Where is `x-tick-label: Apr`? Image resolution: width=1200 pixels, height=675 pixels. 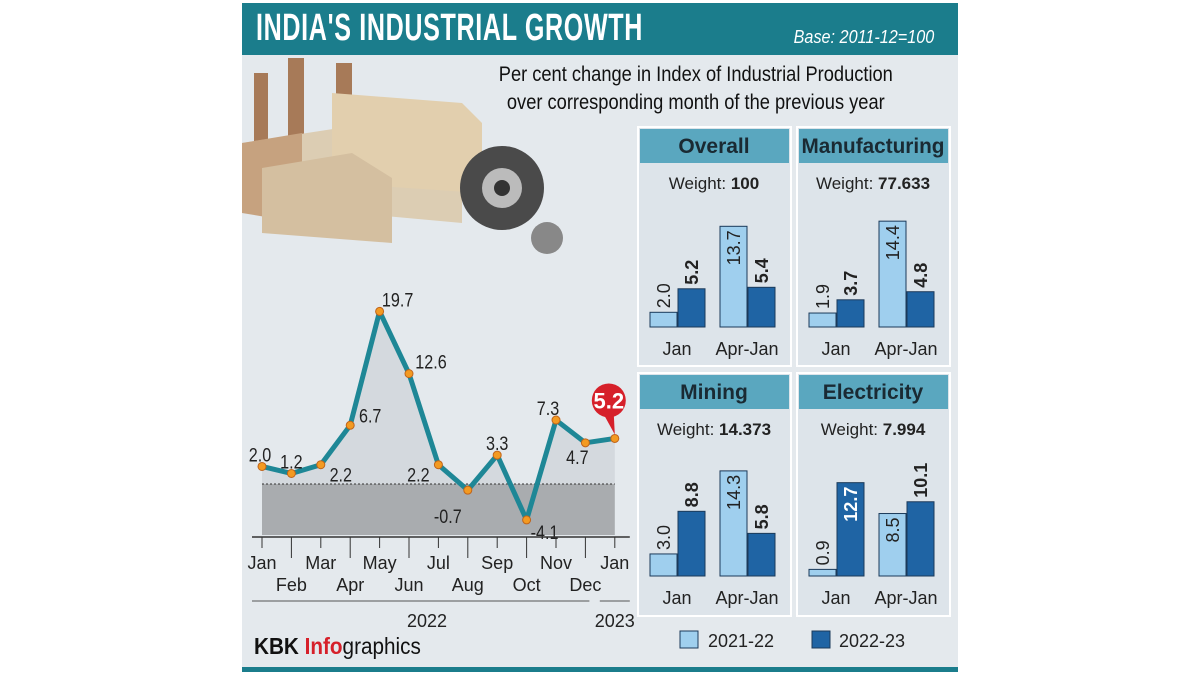
x-tick-label: Apr is located at coordinates (350, 585).